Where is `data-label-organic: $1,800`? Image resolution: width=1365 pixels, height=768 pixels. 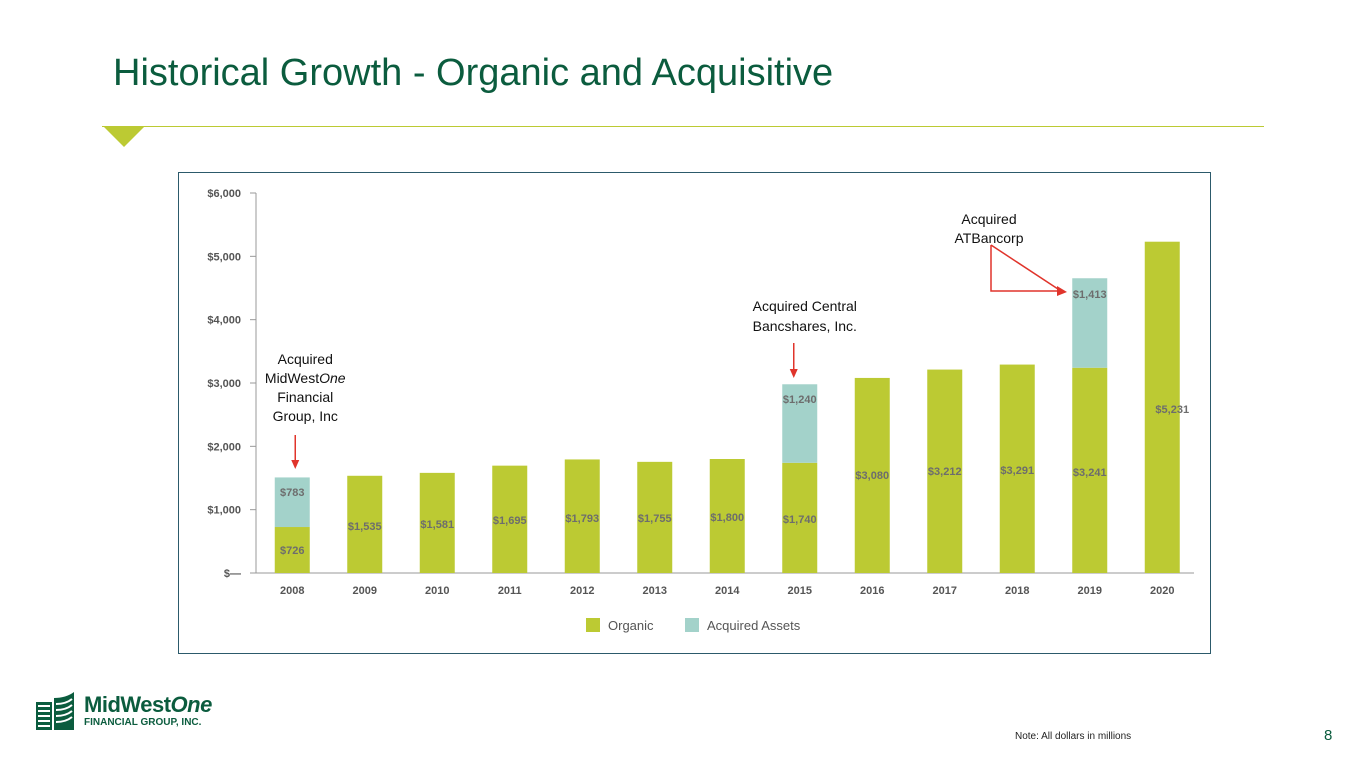
data-label-organic: $1,800 is located at coordinates (727, 518).